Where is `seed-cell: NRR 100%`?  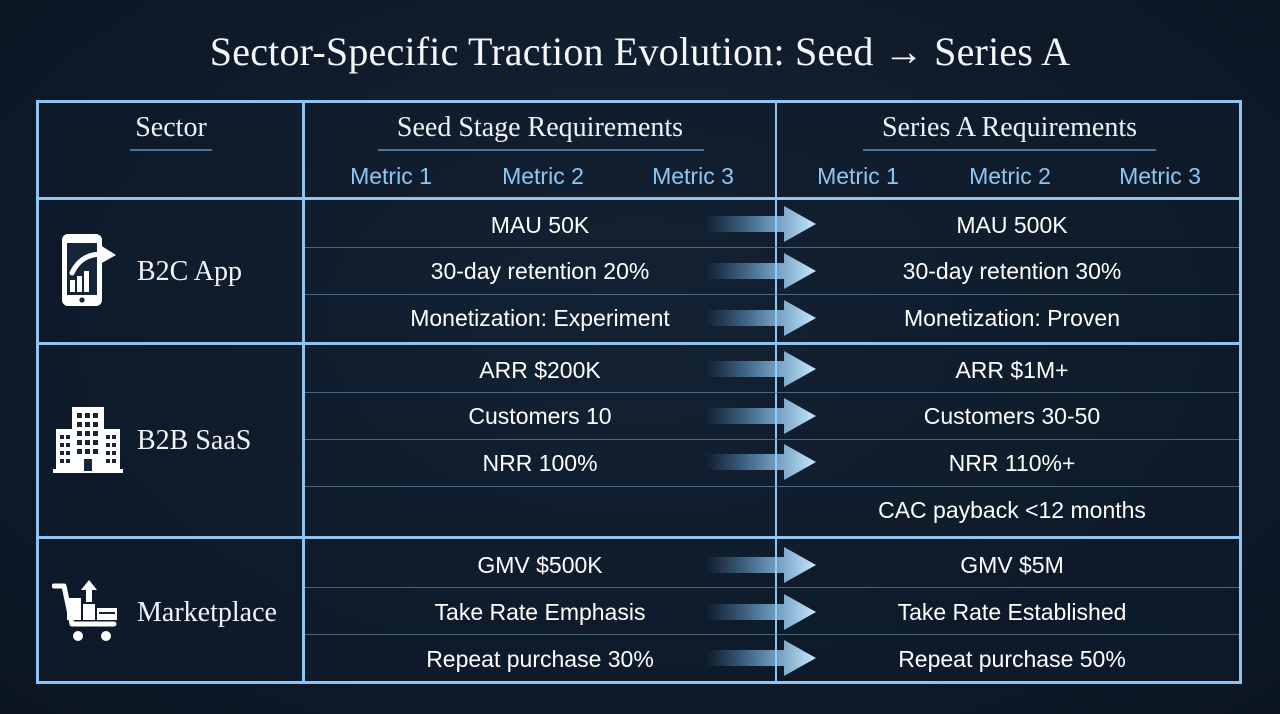 seed-cell: NRR 100% is located at coordinates (540, 463).